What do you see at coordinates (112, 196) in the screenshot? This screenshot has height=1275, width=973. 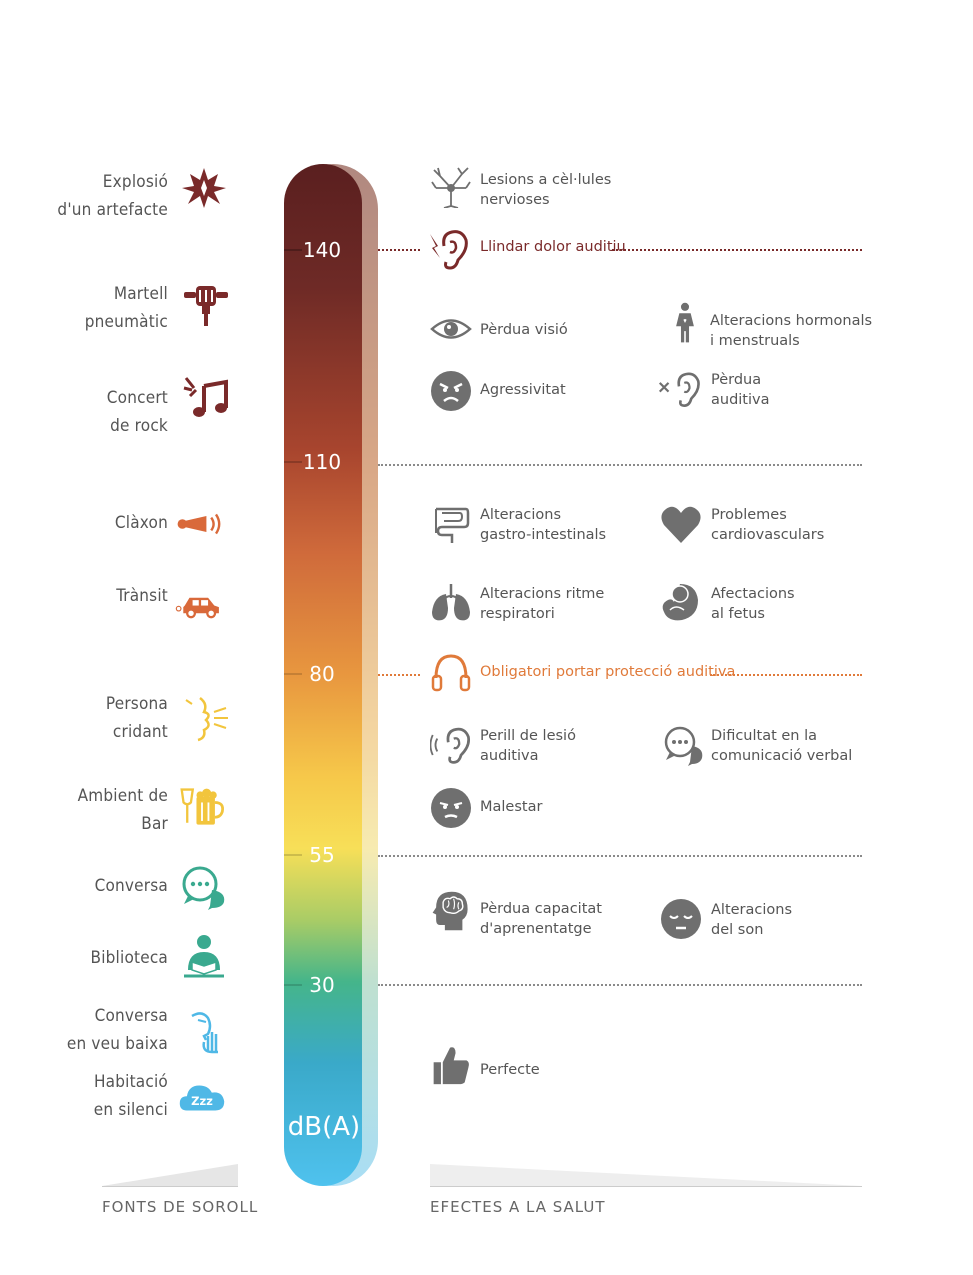 I see `source-label: Explosió d'un artefacte` at bounding box center [112, 196].